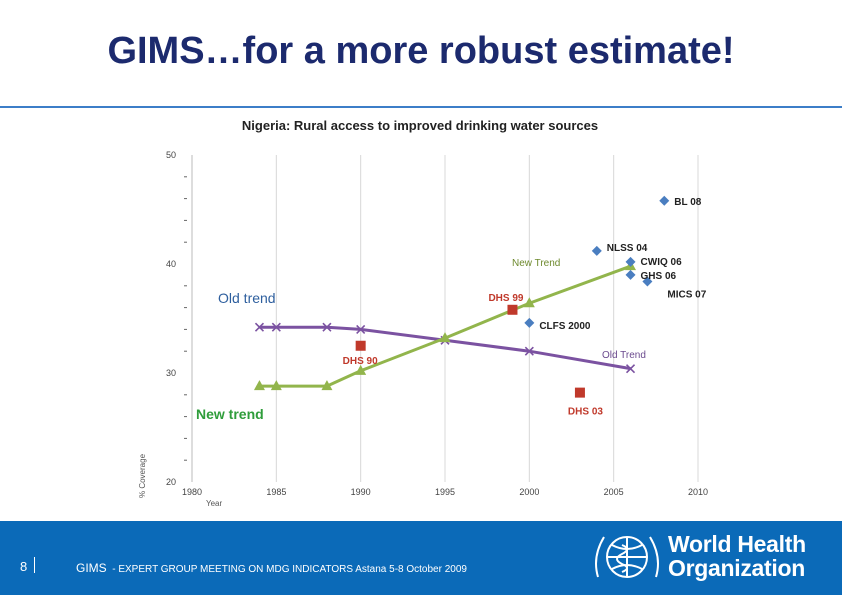 This screenshot has height=595, width=842. What do you see at coordinates (624, 355) in the screenshot?
I see `annotation-old-trend-small: Old Trend` at bounding box center [624, 355].